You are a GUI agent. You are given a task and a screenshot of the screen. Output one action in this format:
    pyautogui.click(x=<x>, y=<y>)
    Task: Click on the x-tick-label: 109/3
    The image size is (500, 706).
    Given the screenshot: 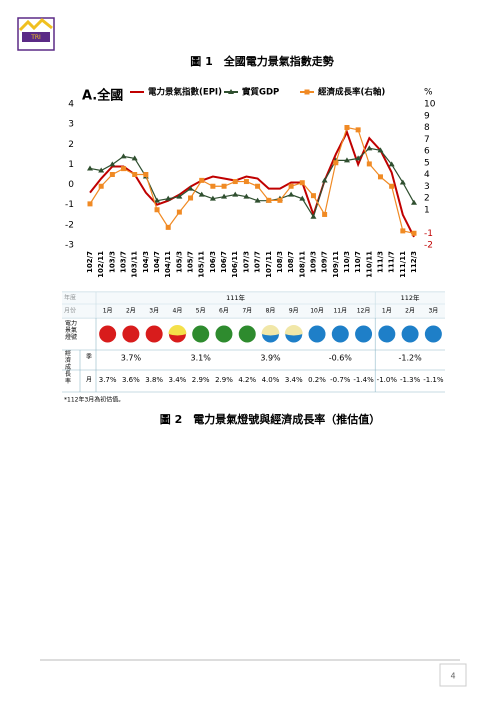 What is the action you would take?
    pyautogui.click(x=313, y=262)
    